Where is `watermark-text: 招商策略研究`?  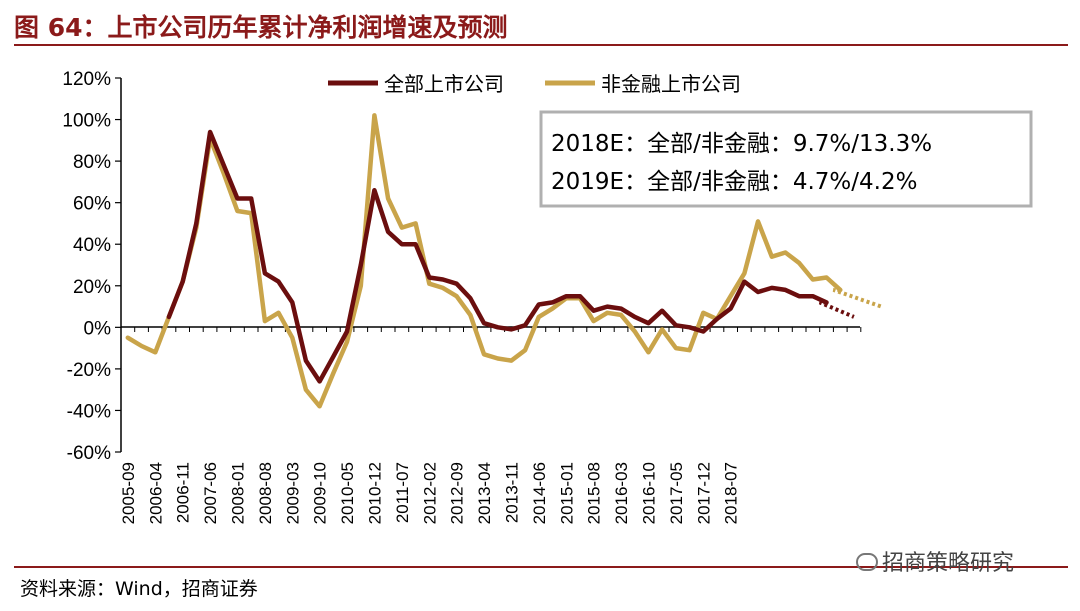
watermark-text: 招商策略研究 is located at coordinates (948, 563).